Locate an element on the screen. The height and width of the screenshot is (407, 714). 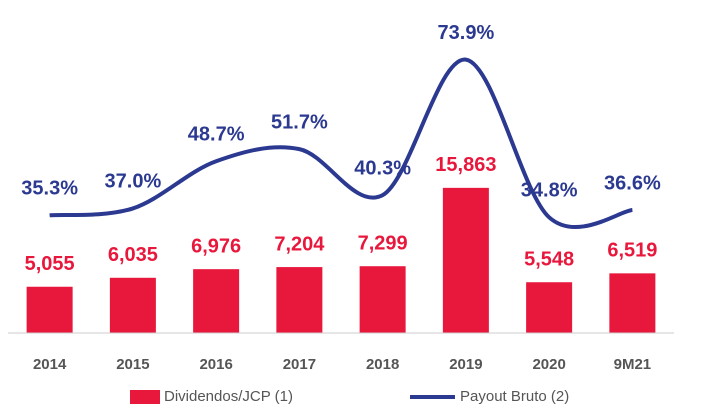
line-value-label: 36.6% is located at coordinates (632, 183).